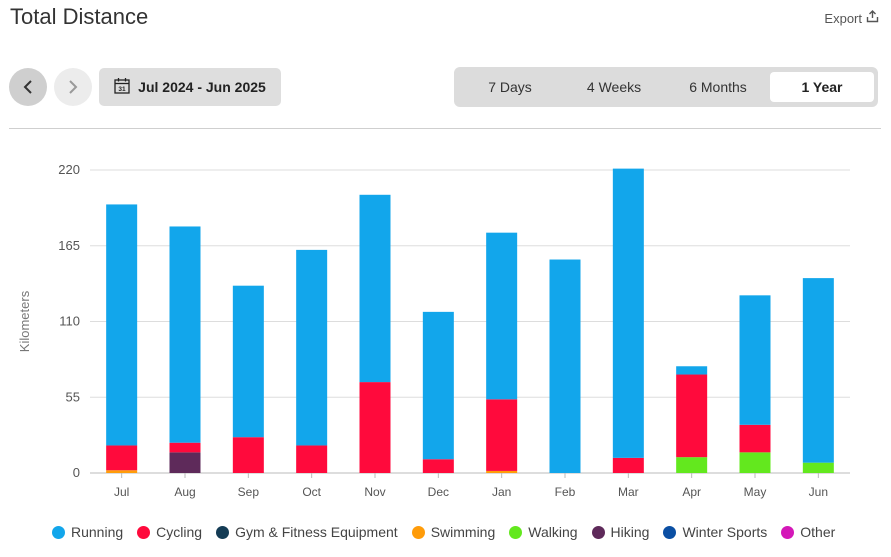  What do you see at coordinates (122, 325) in the screenshot?
I see `bar-segment-running-jul` at bounding box center [122, 325].